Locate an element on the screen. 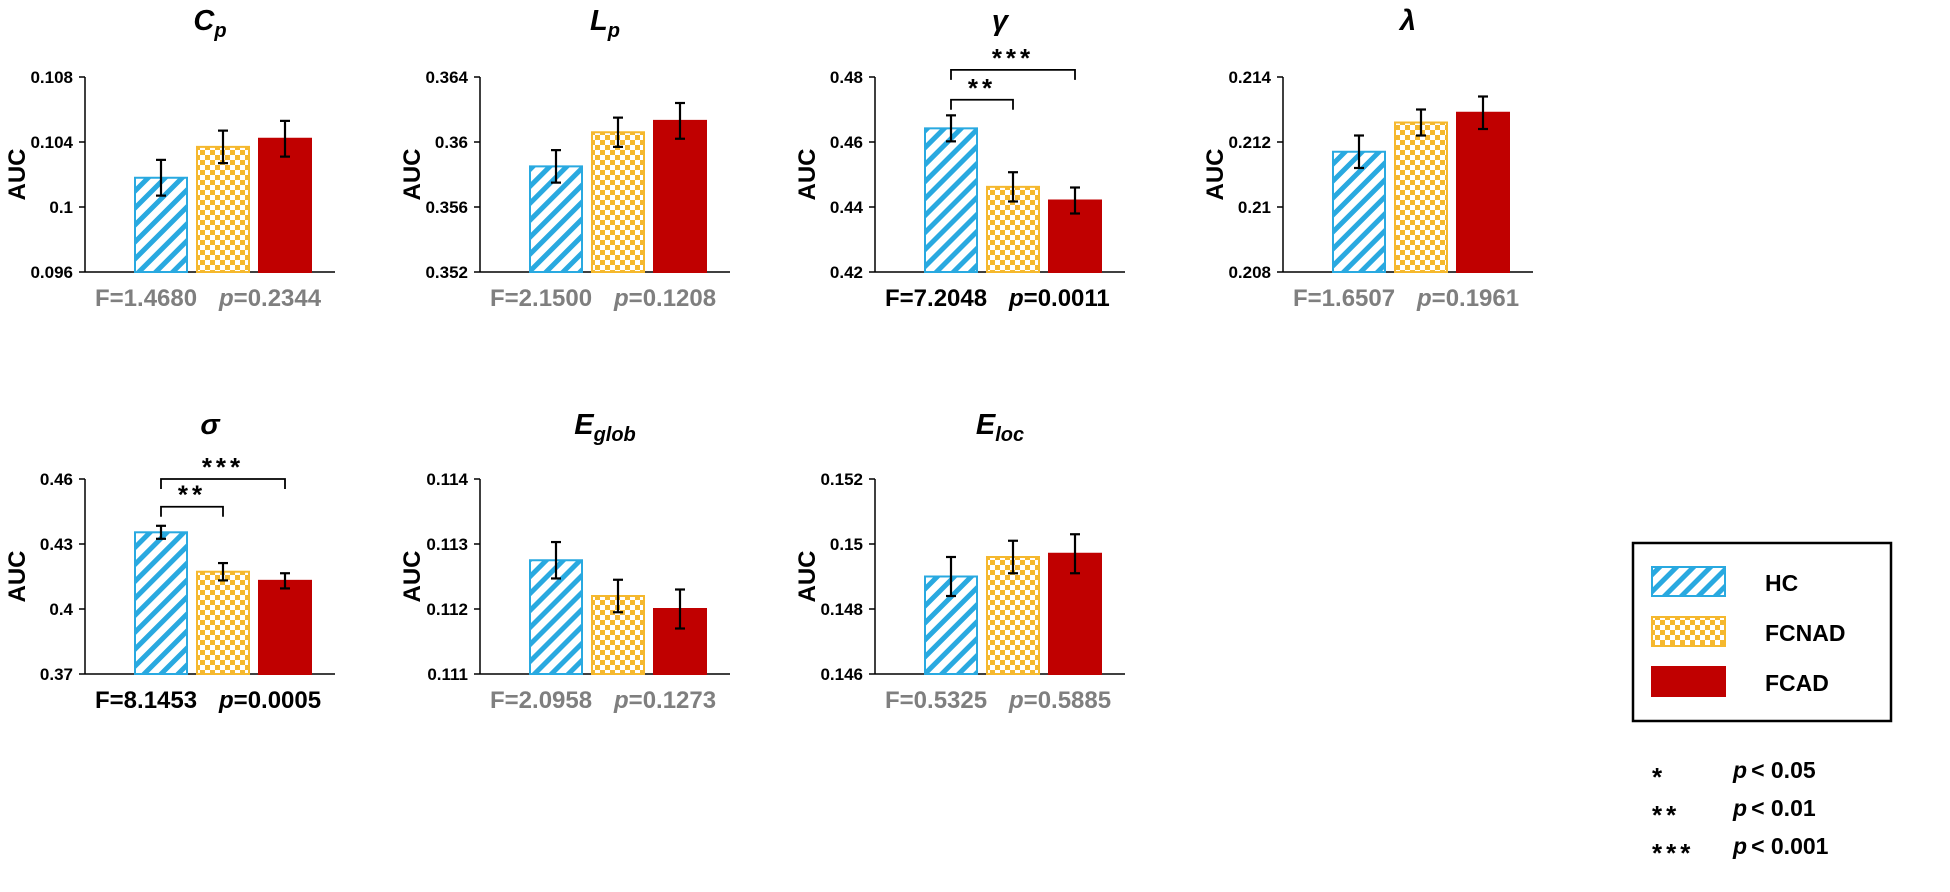 The height and width of the screenshot is (892, 1950). y-tick-label: 0.4 is located at coordinates (61, 609).